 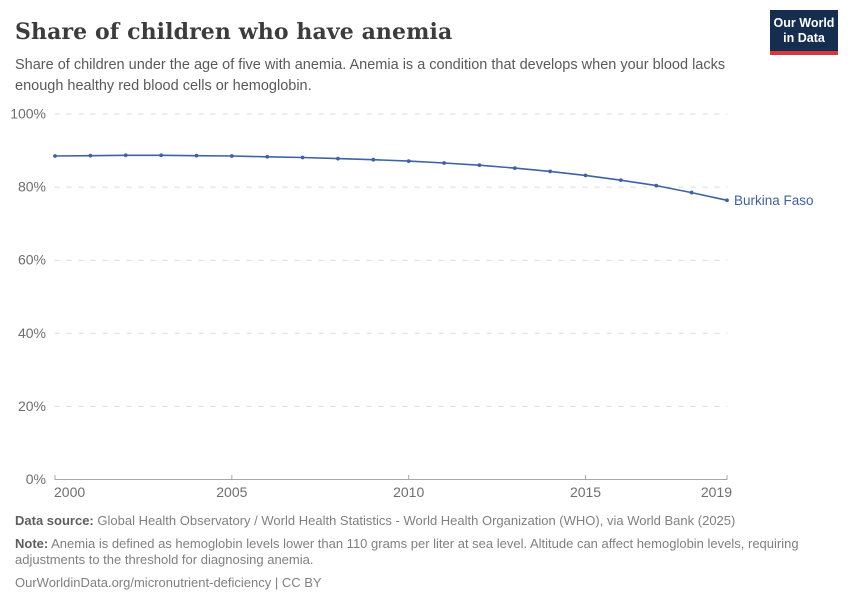 I want to click on x-axis-tick-label: 2000, so click(x=69, y=492).